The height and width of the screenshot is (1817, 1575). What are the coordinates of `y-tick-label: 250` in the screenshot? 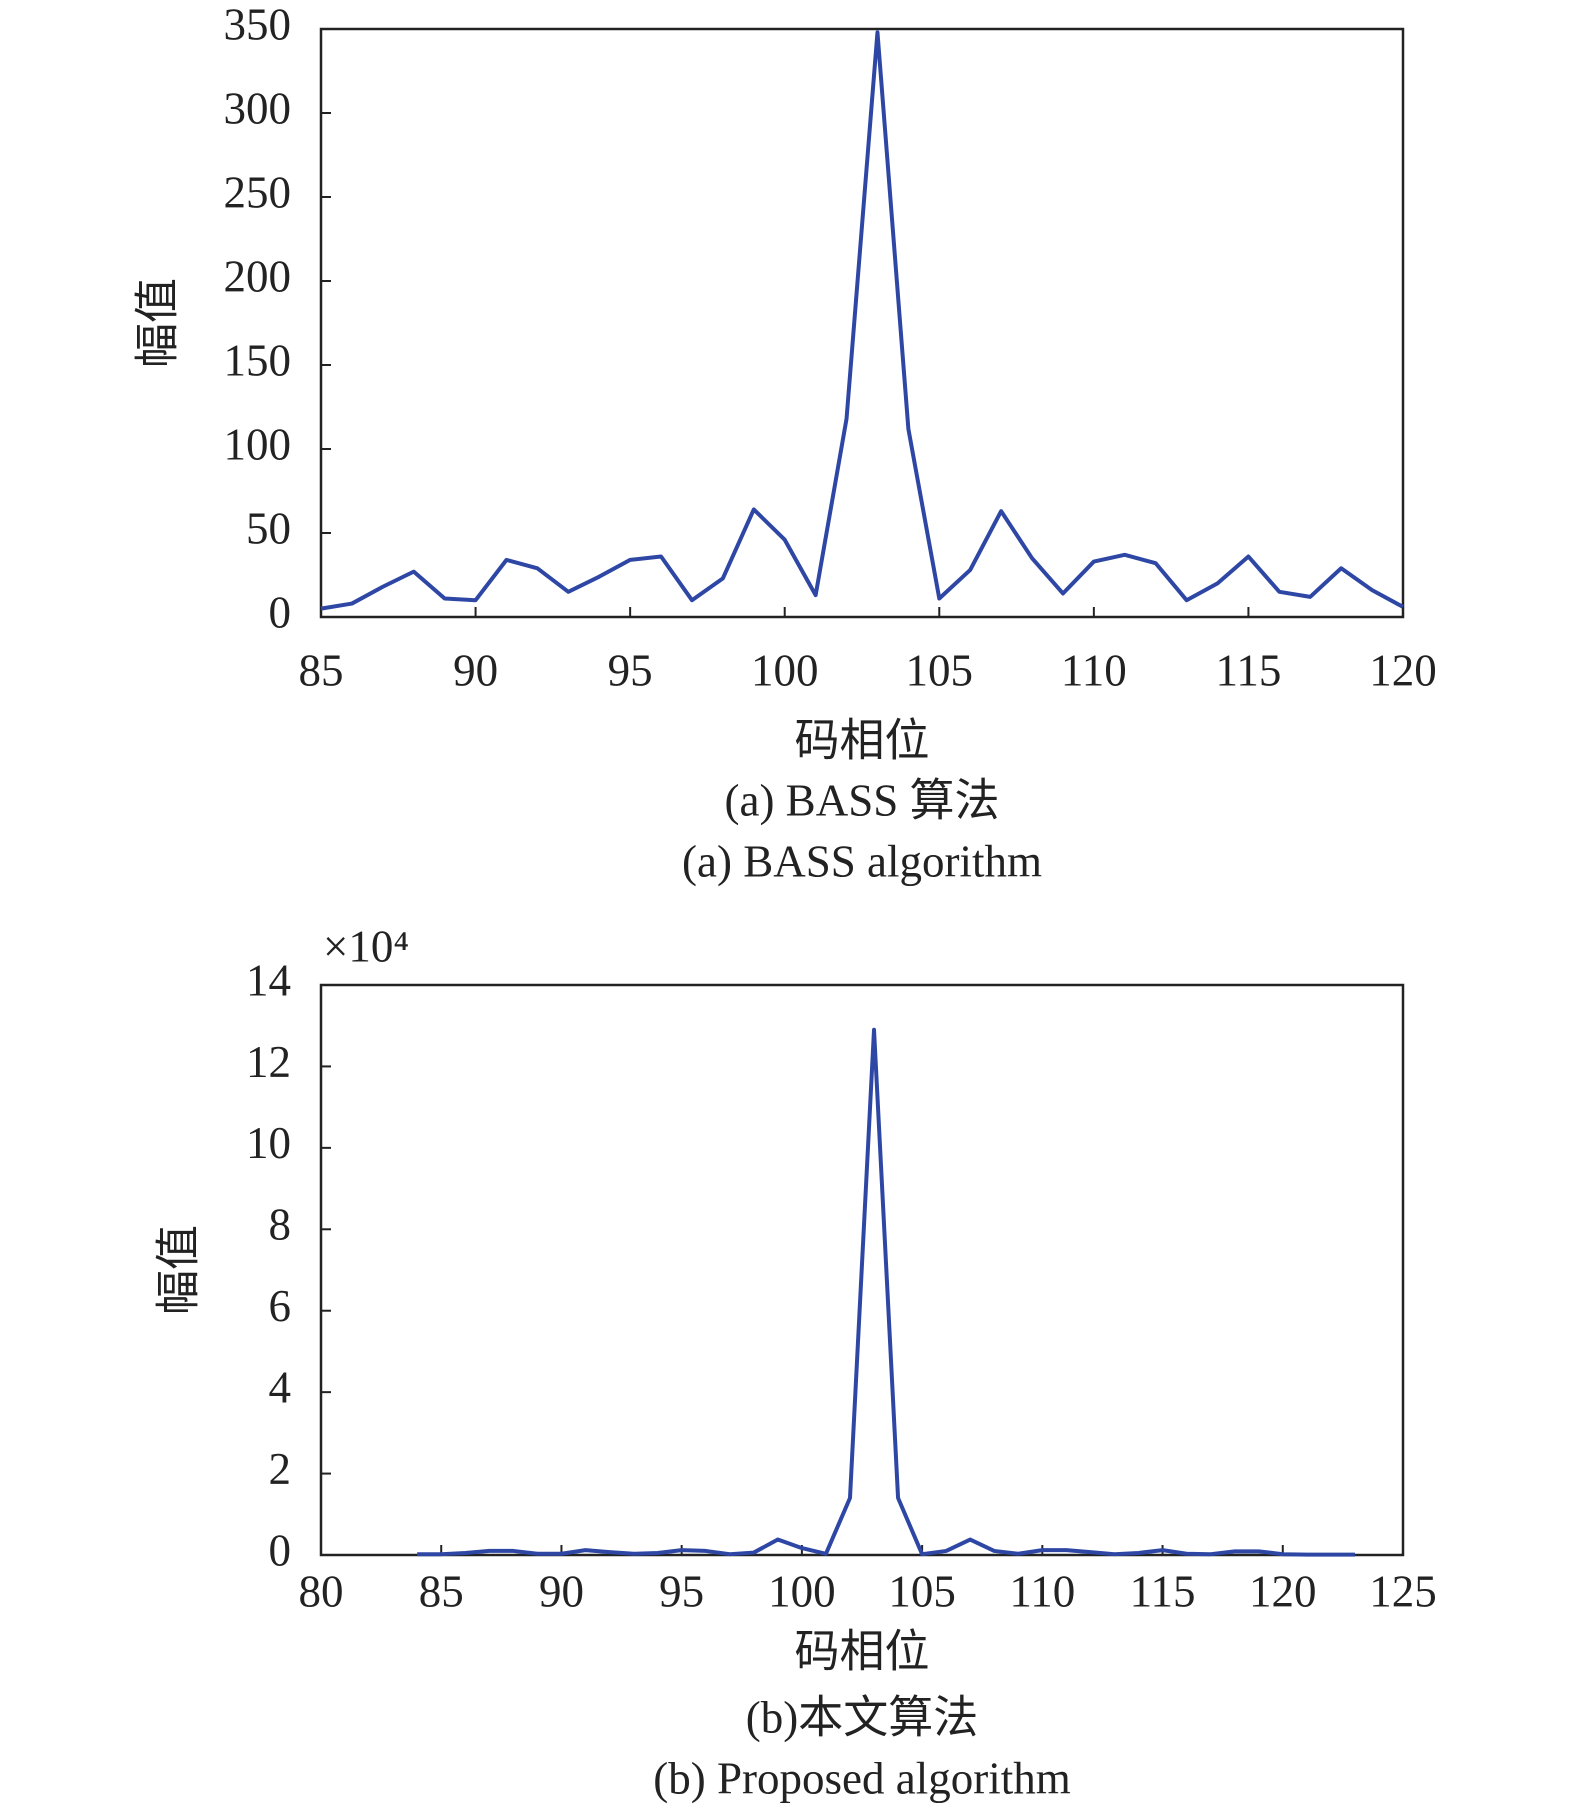 It's located at (258, 192).